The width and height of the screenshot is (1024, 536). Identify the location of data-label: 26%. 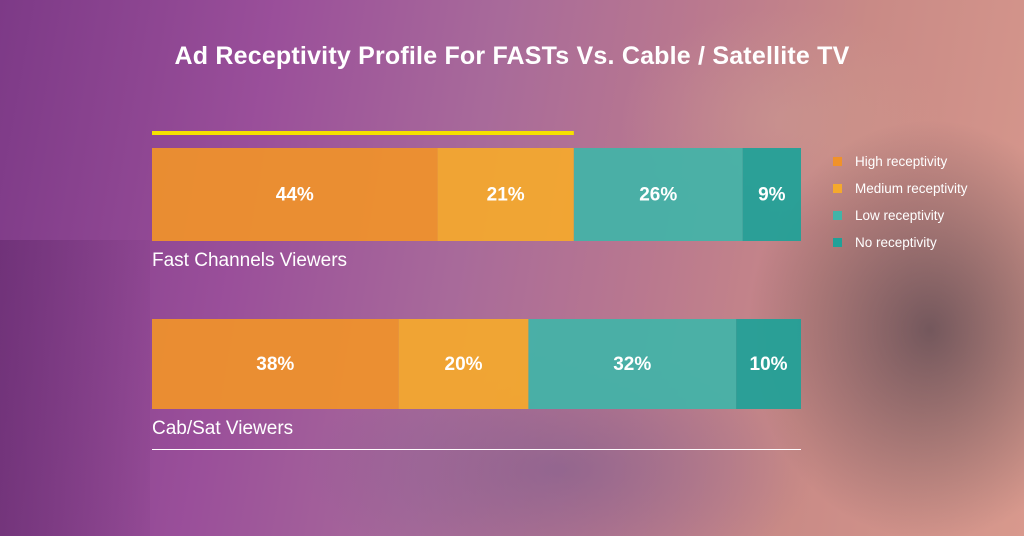
(658, 195).